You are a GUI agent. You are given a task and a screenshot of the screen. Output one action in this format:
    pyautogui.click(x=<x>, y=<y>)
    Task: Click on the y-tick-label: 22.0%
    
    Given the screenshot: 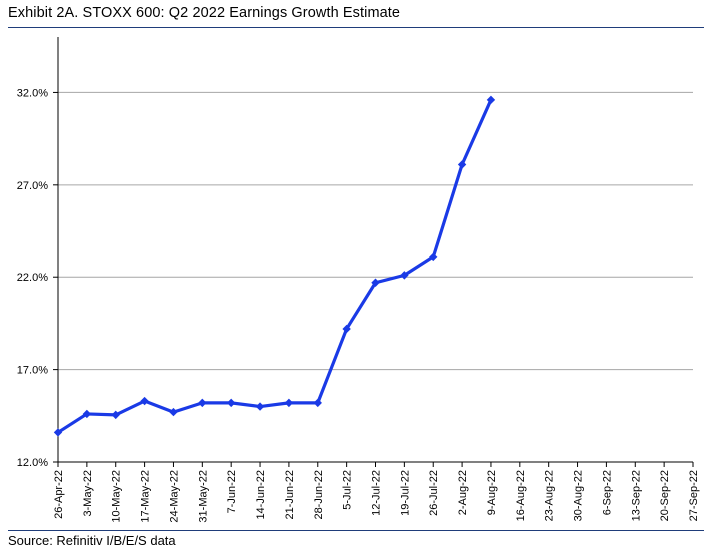 What is the action you would take?
    pyautogui.click(x=32, y=278)
    